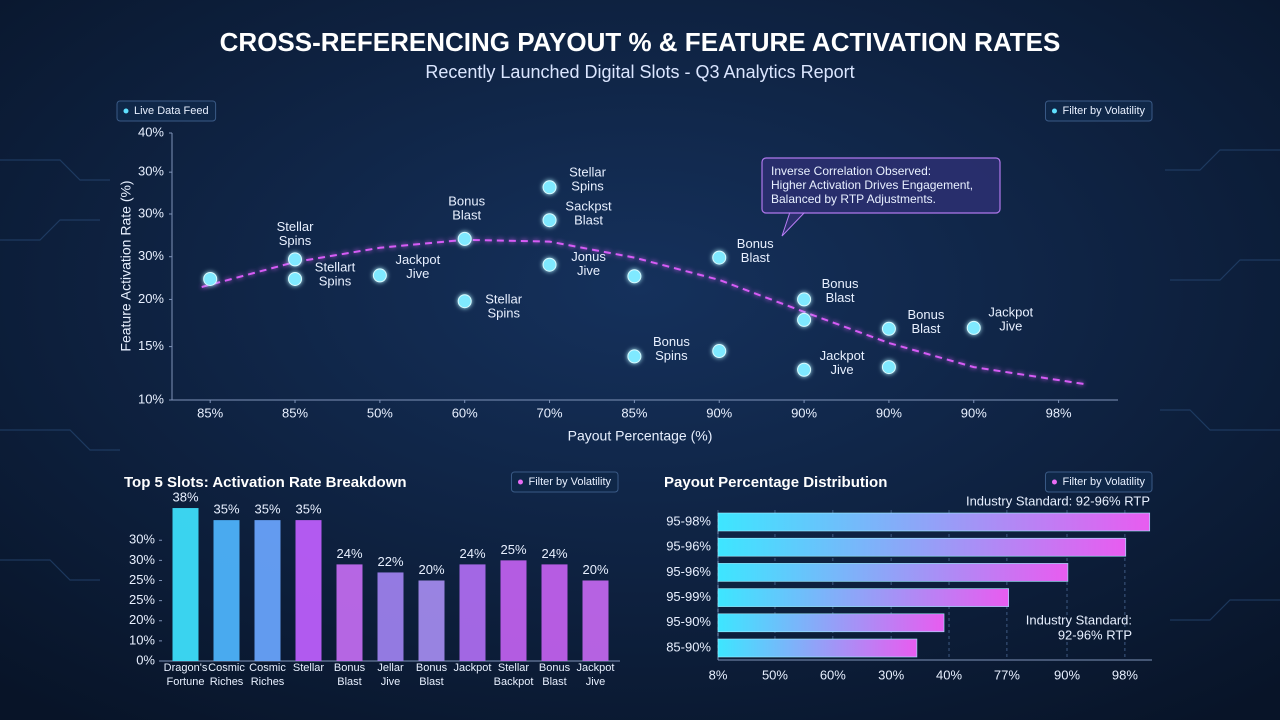  I want to click on x-tick-label: Riches, so click(268, 682).